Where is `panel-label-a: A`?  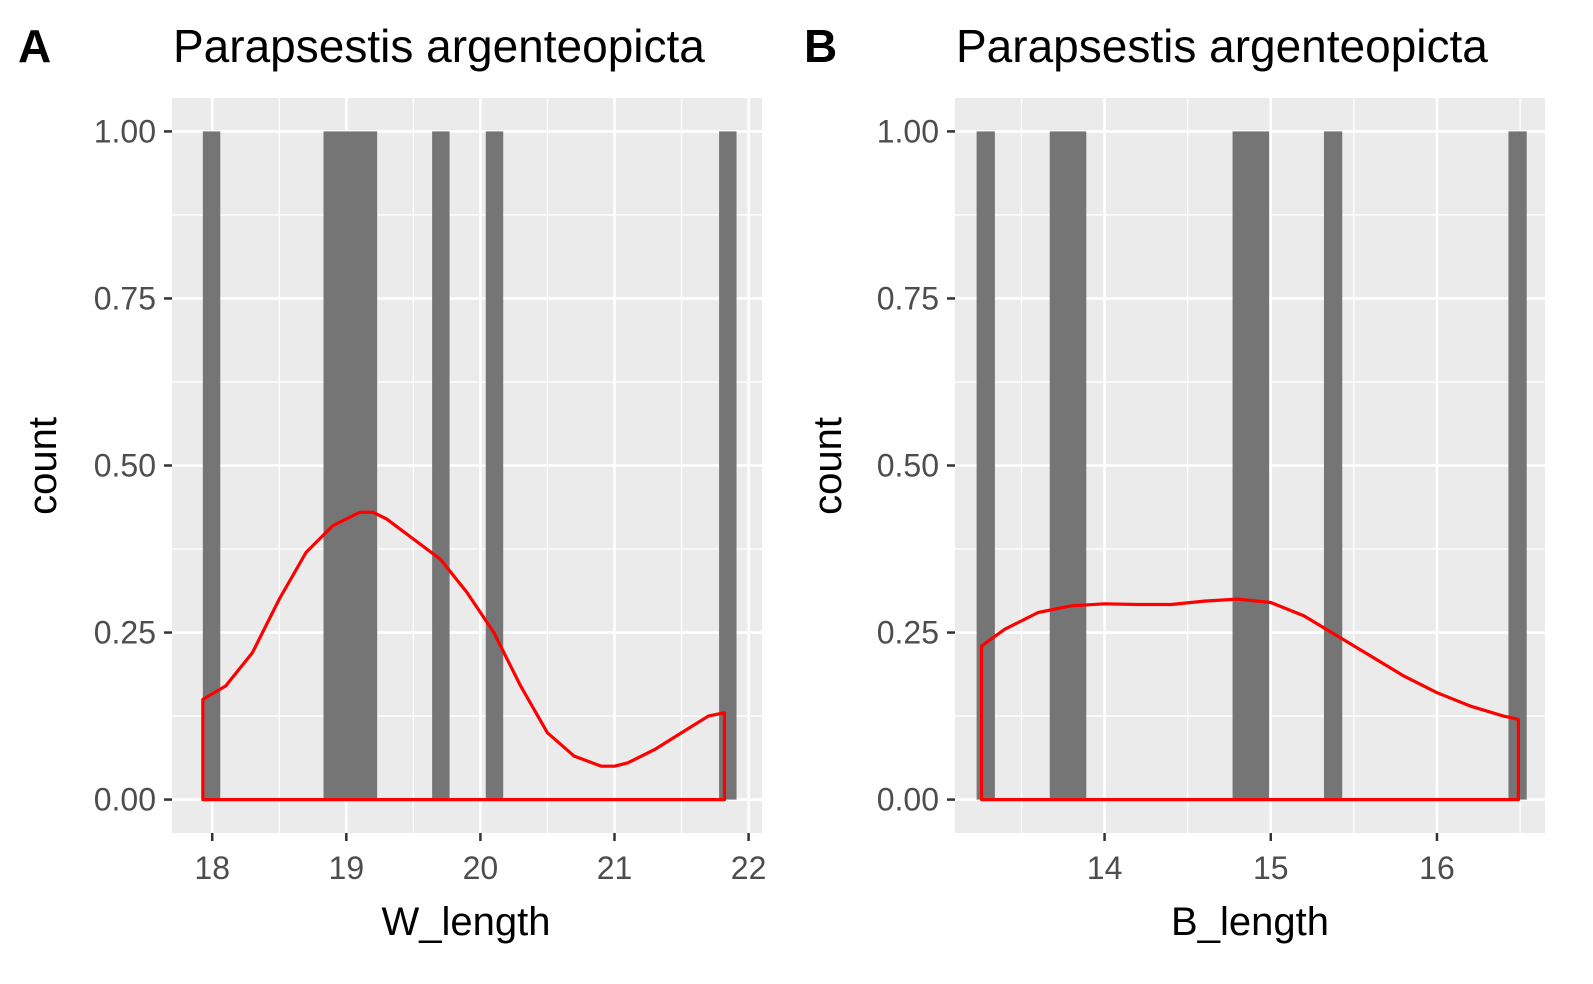
panel-label-a: A is located at coordinates (34, 46).